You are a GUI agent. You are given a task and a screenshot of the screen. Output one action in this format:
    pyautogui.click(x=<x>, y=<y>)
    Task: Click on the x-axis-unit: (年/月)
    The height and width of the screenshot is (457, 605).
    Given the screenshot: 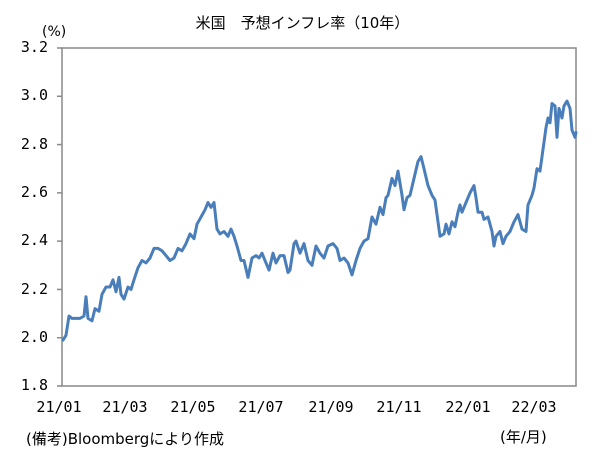 What is the action you would take?
    pyautogui.click(x=523, y=437)
    